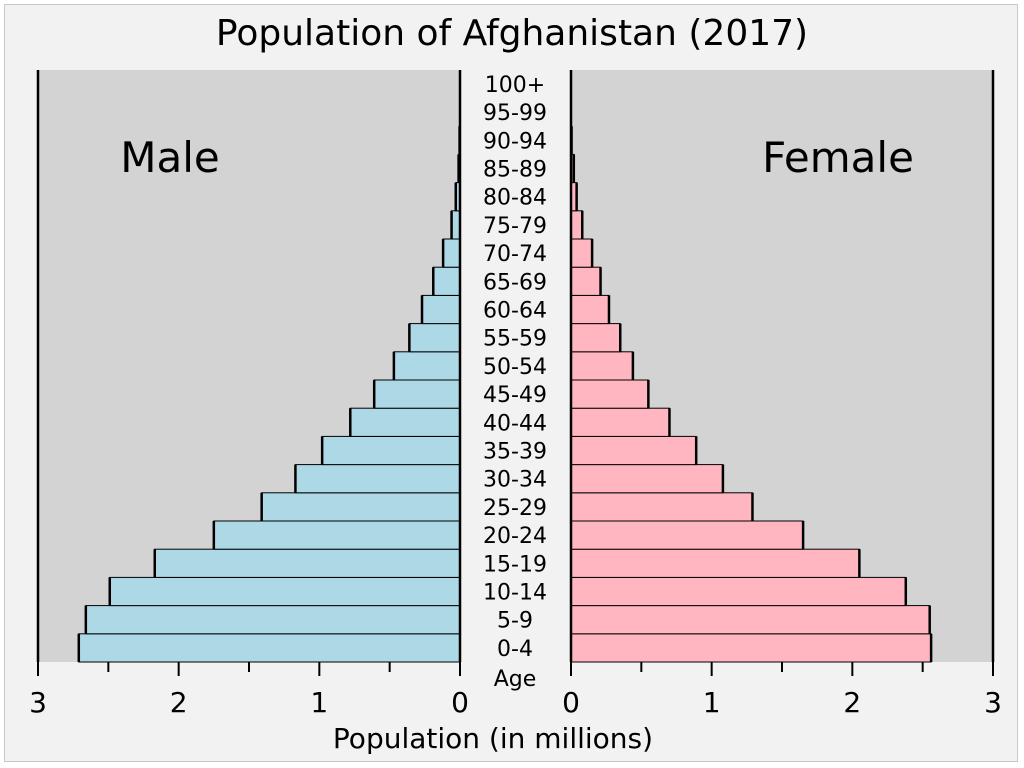 This screenshot has width=1024, height=768. I want to click on female-series-label: Female, so click(838, 157).